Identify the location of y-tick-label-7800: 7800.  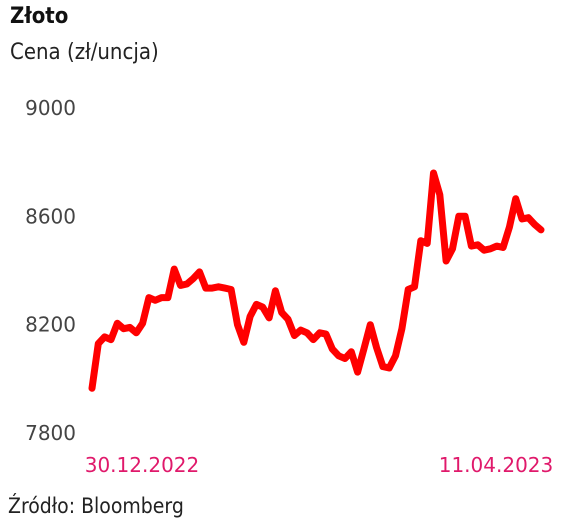
(50, 433).